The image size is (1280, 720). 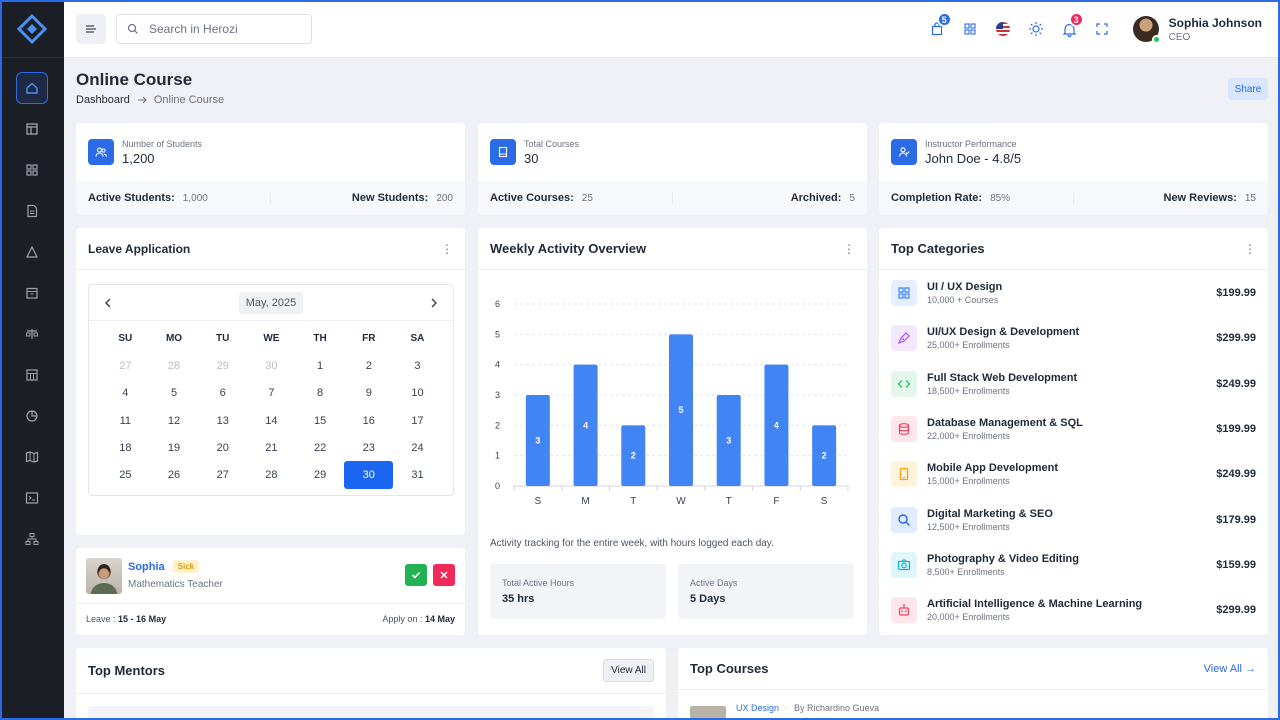 What do you see at coordinates (417, 447) in the screenshot?
I see `calendar-day: 24` at bounding box center [417, 447].